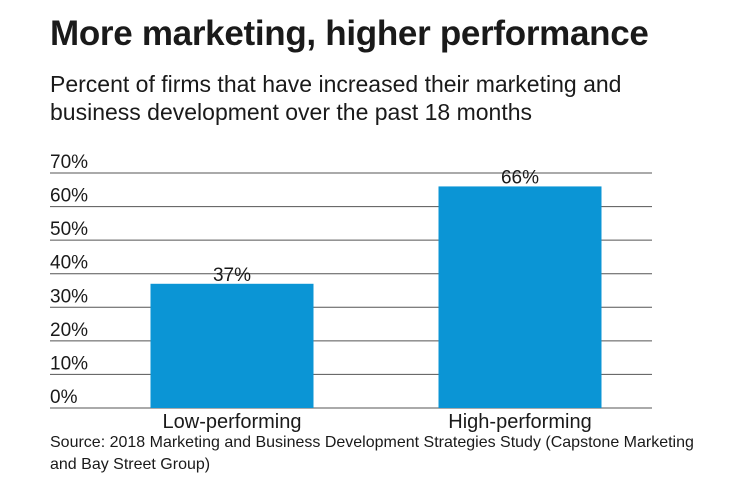  What do you see at coordinates (69, 229) in the screenshot?
I see `y-tick-label: 50%` at bounding box center [69, 229].